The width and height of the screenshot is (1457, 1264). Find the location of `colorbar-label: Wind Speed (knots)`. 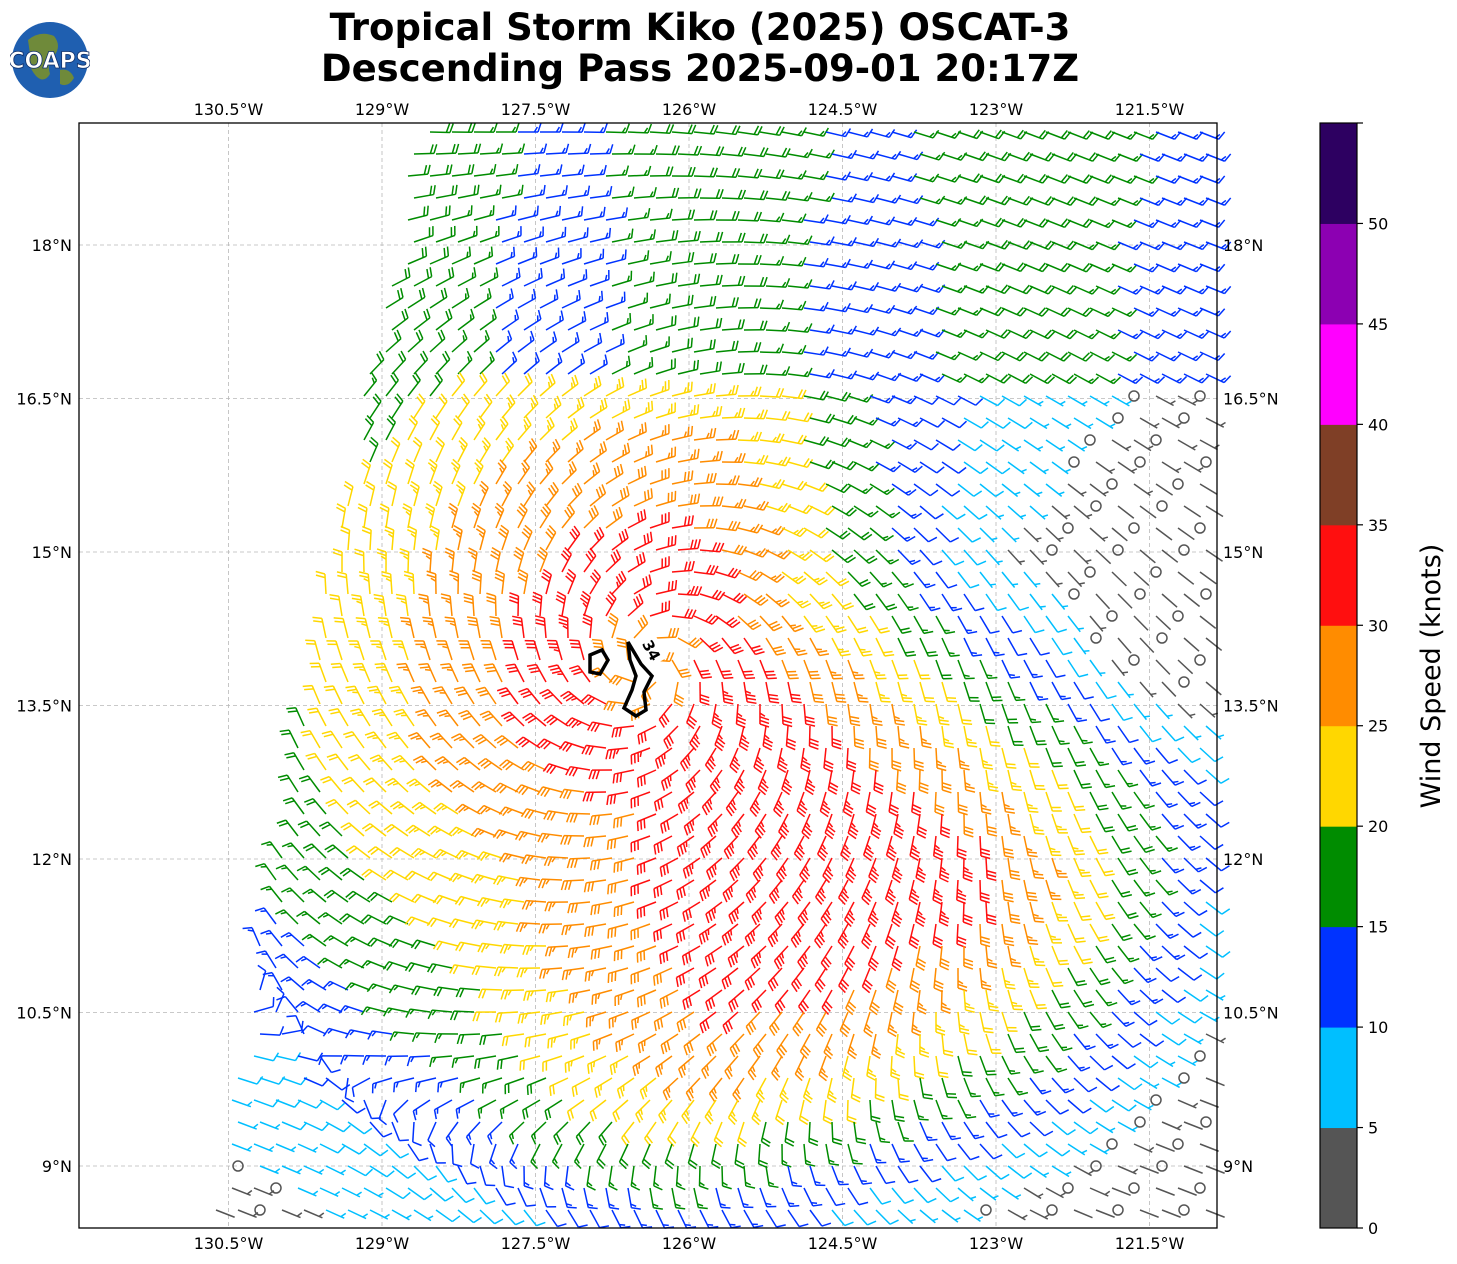

colorbar-label: Wind Speed (knots) is located at coordinates (1431, 676).